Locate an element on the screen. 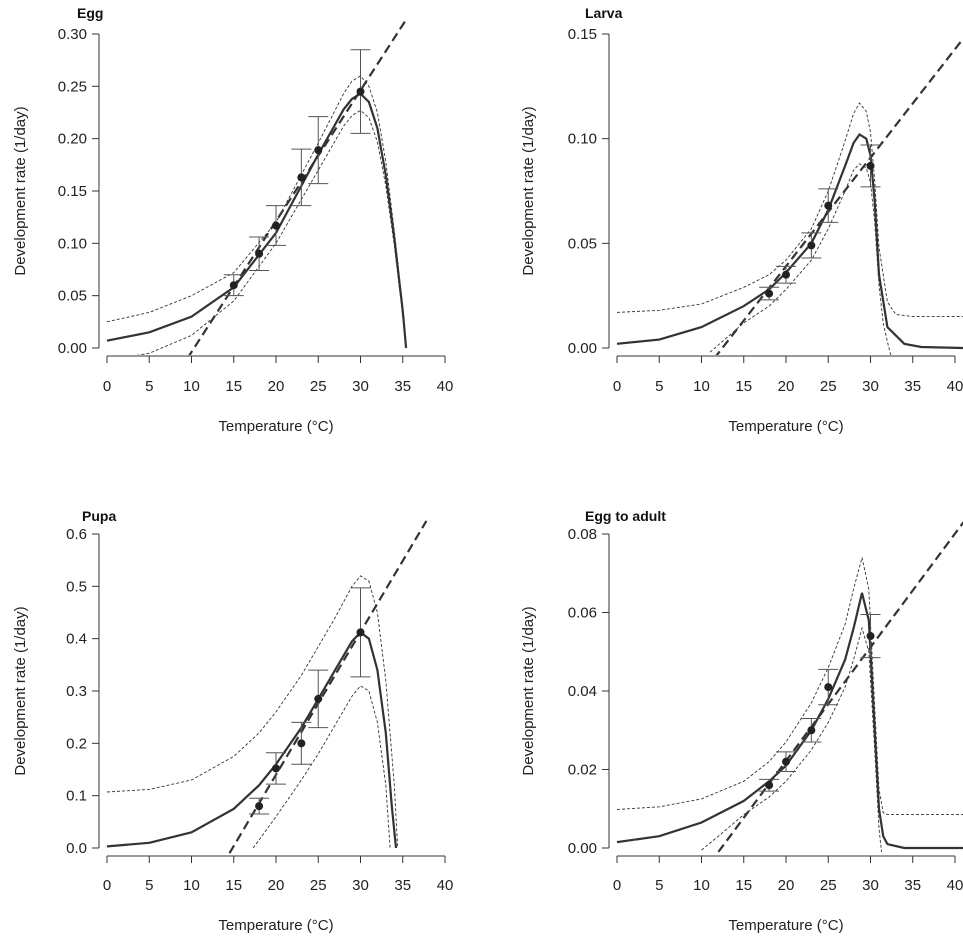 This screenshot has width=963, height=940. pupa-y-tick-label: 0.6 is located at coordinates (76, 534).